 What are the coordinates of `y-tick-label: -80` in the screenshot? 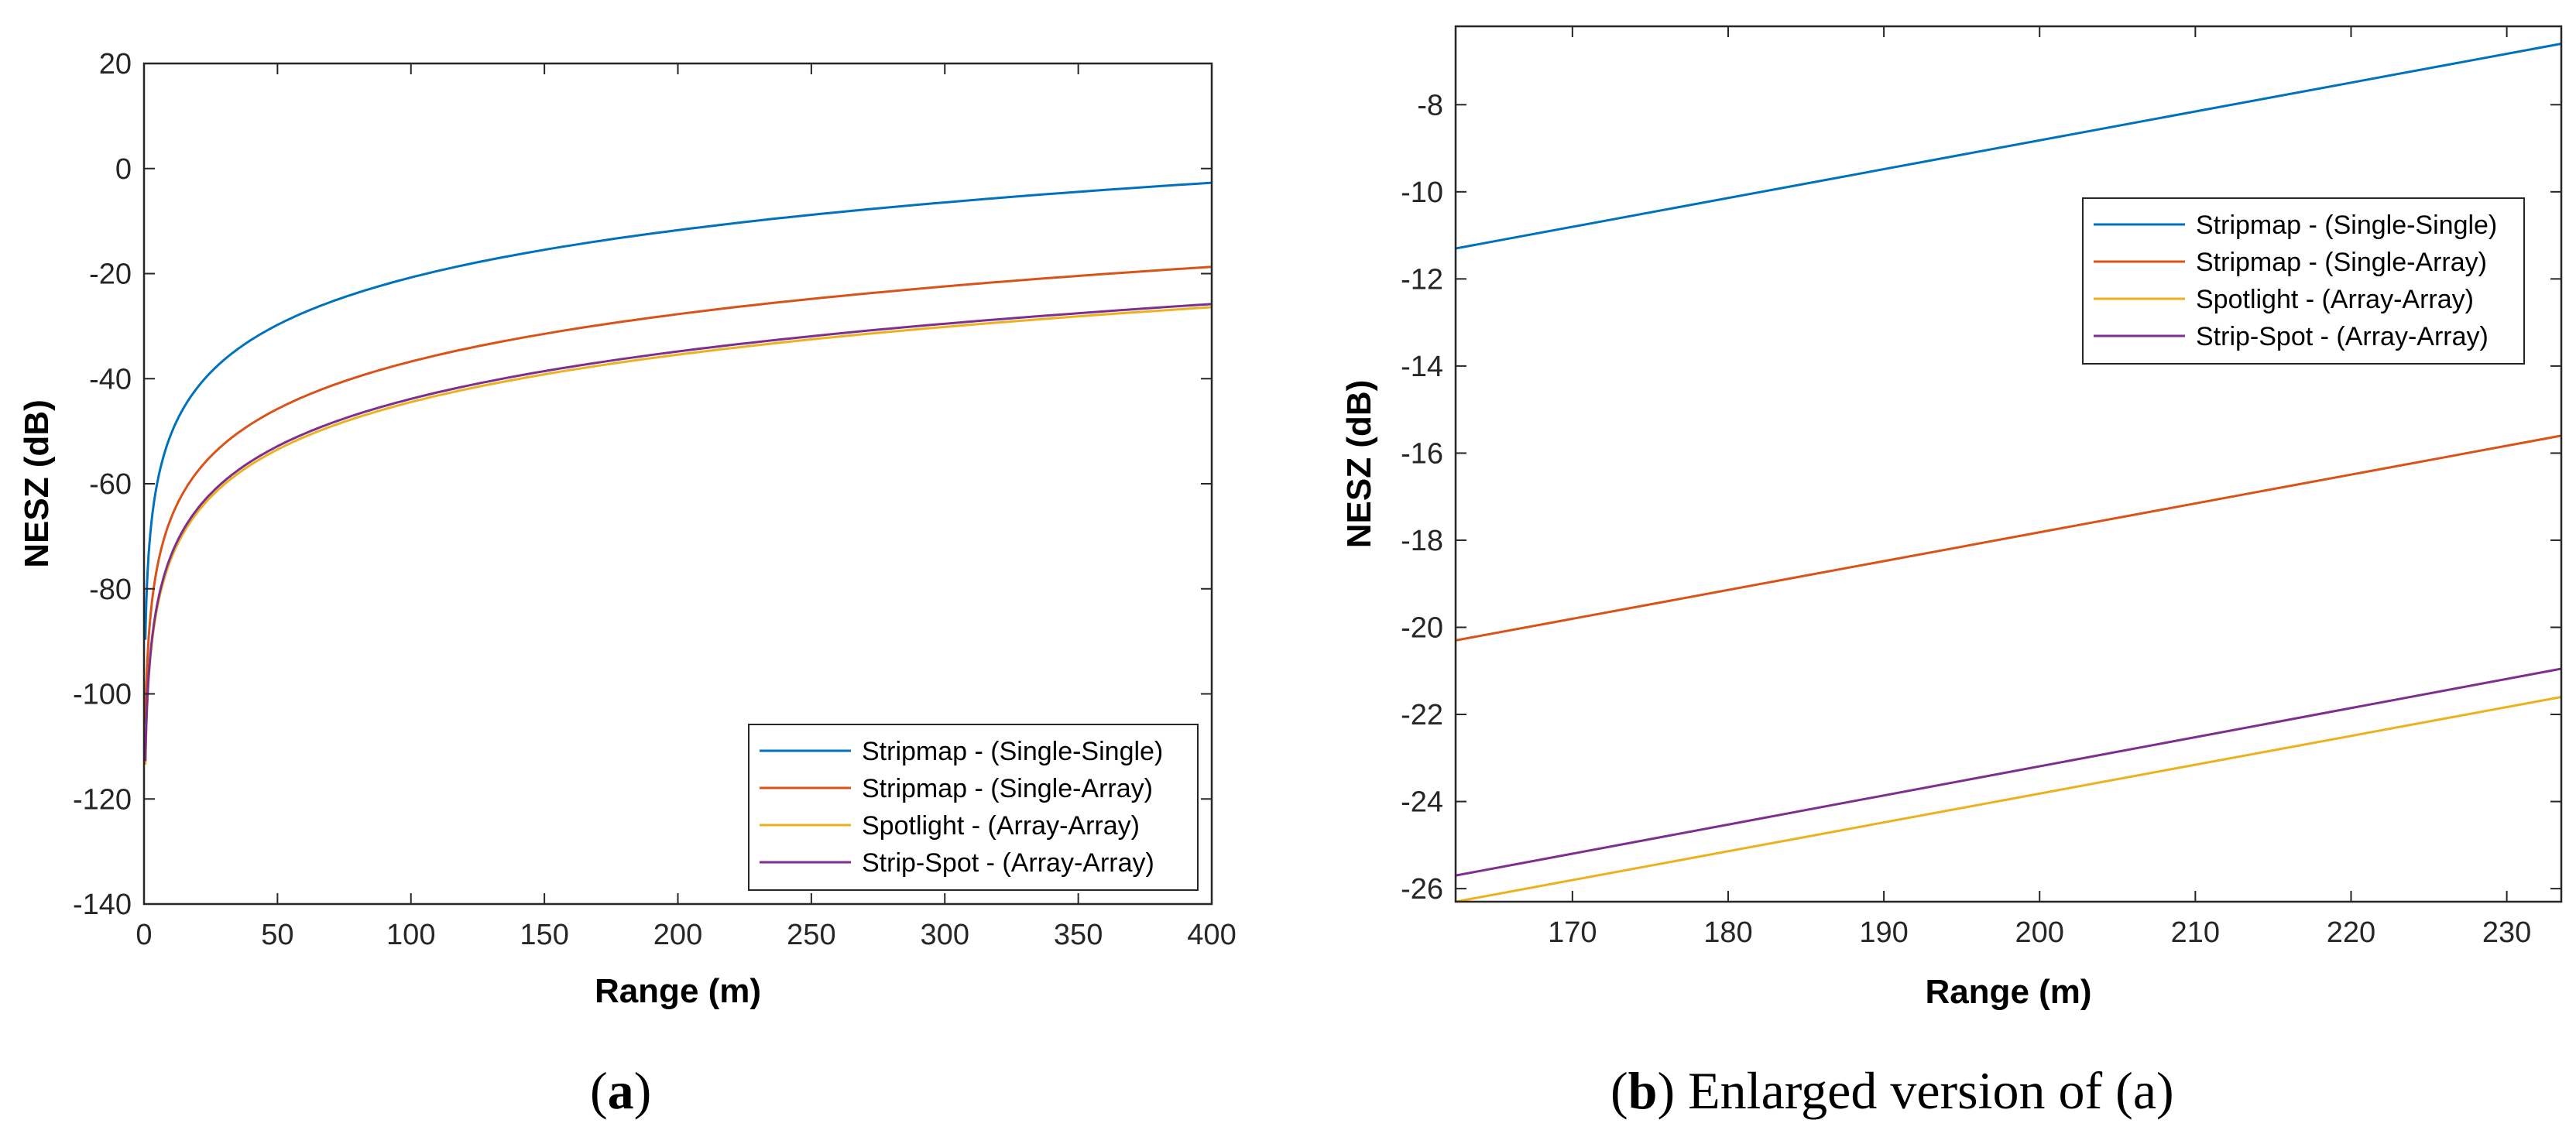 It's located at (110, 590).